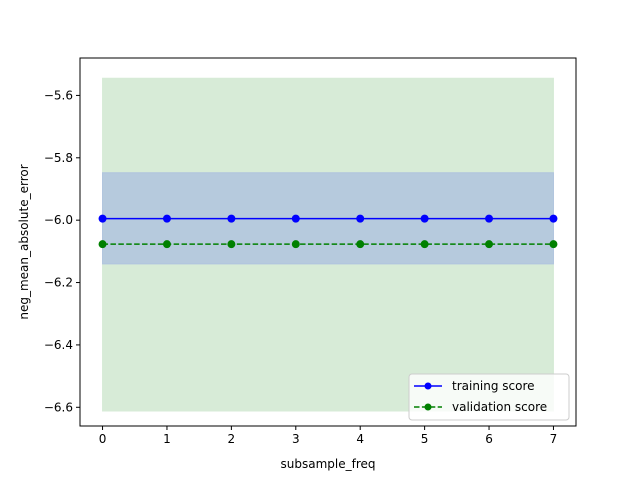 The width and height of the screenshot is (640, 480). Describe the element at coordinates (167, 439) in the screenshot. I see `x-tick-label: 1` at that location.